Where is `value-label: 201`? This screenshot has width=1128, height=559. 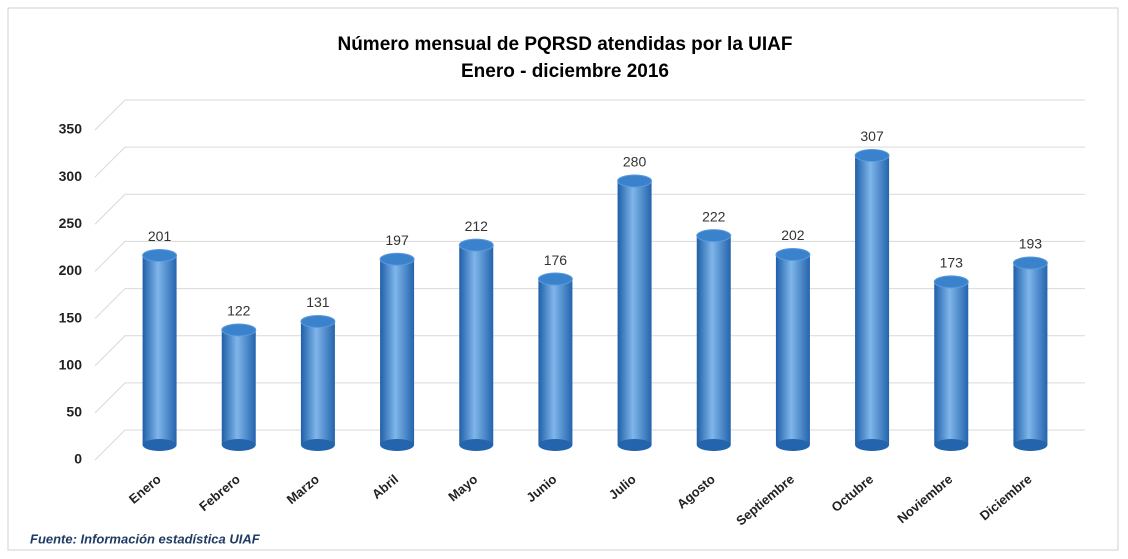 value-label: 201 is located at coordinates (160, 236).